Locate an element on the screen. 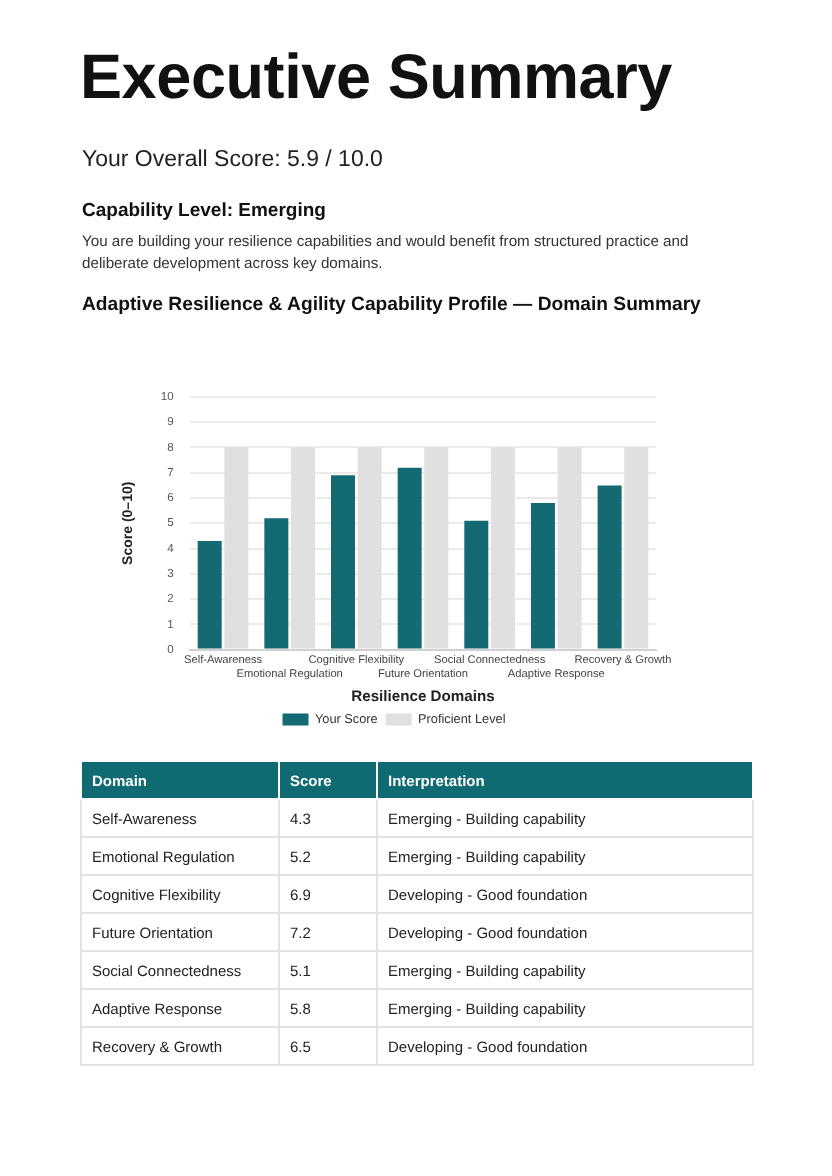 The height and width of the screenshot is (1176, 832). chart-title: Adaptive Resilience & Agility Capability Profile — Domain Summary is located at coordinates (391, 306).